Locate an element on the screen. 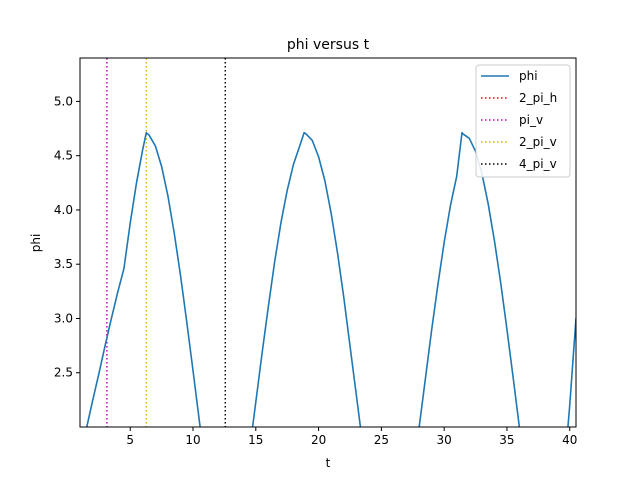  x-tick-label: 20 is located at coordinates (318, 440).